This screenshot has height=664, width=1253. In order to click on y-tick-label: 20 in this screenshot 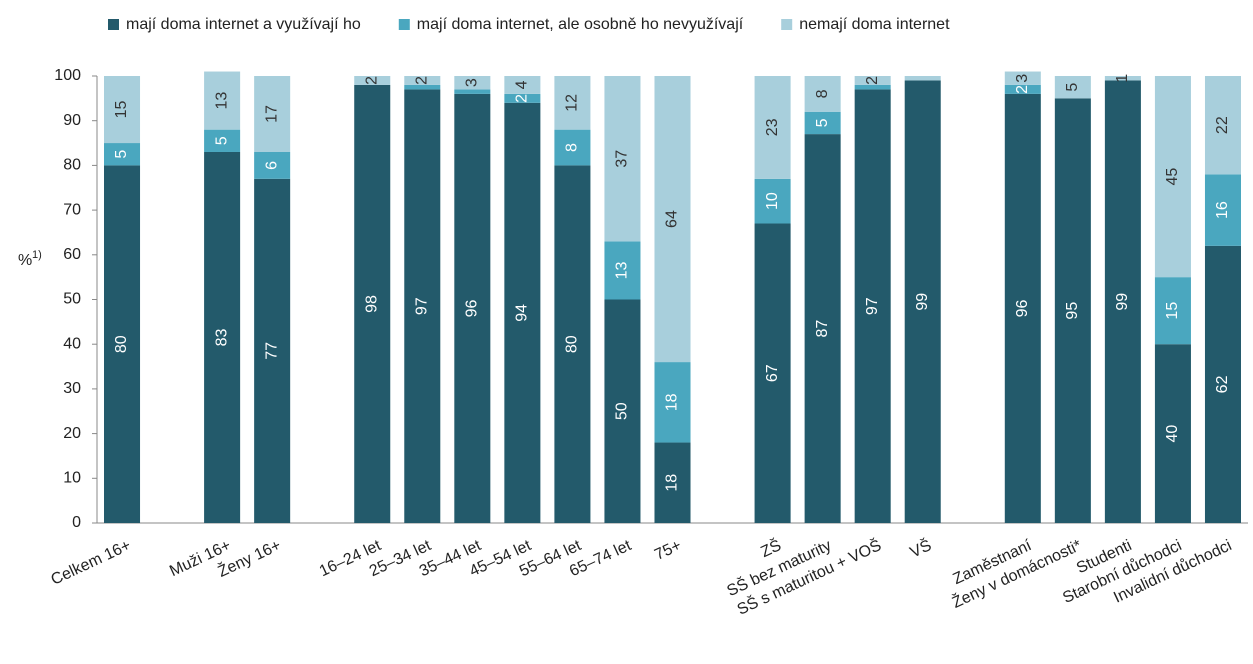, I will do `click(72, 433)`.